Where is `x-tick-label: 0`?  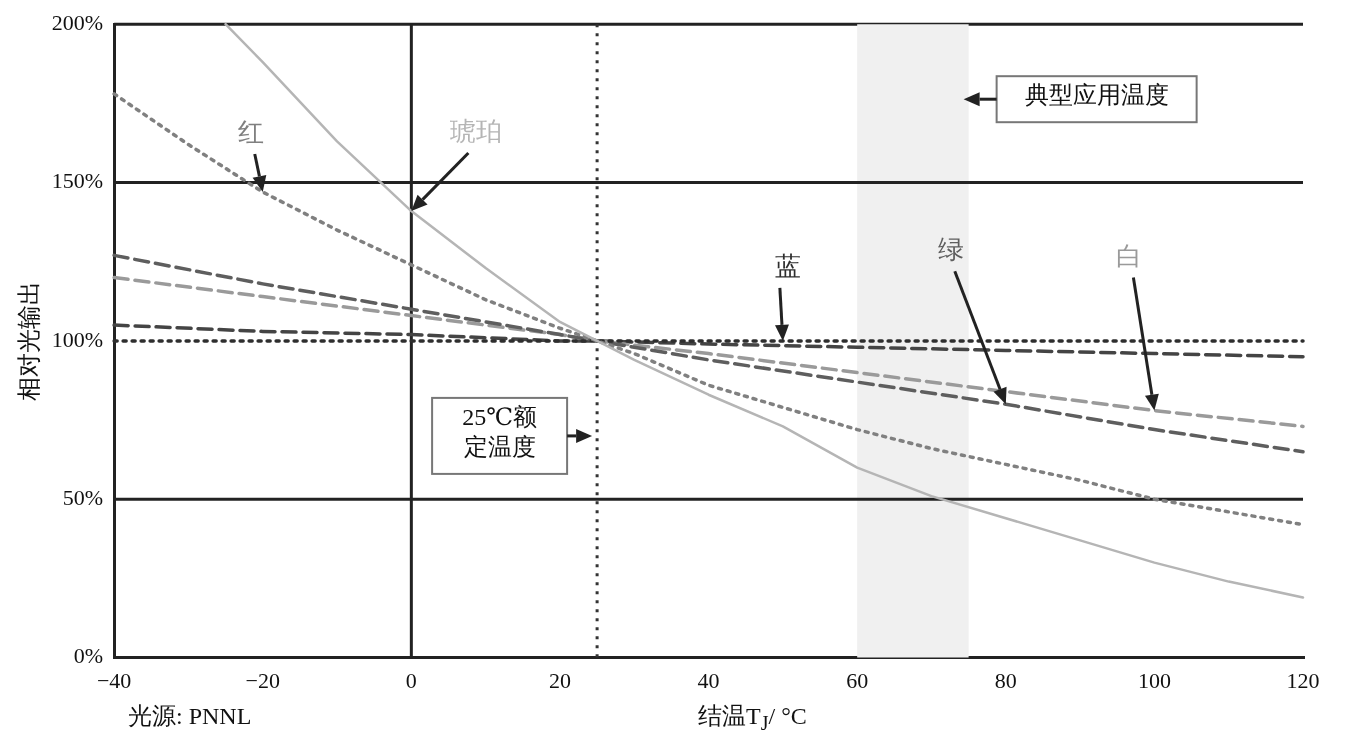
x-tick-label: 0 is located at coordinates (411, 680).